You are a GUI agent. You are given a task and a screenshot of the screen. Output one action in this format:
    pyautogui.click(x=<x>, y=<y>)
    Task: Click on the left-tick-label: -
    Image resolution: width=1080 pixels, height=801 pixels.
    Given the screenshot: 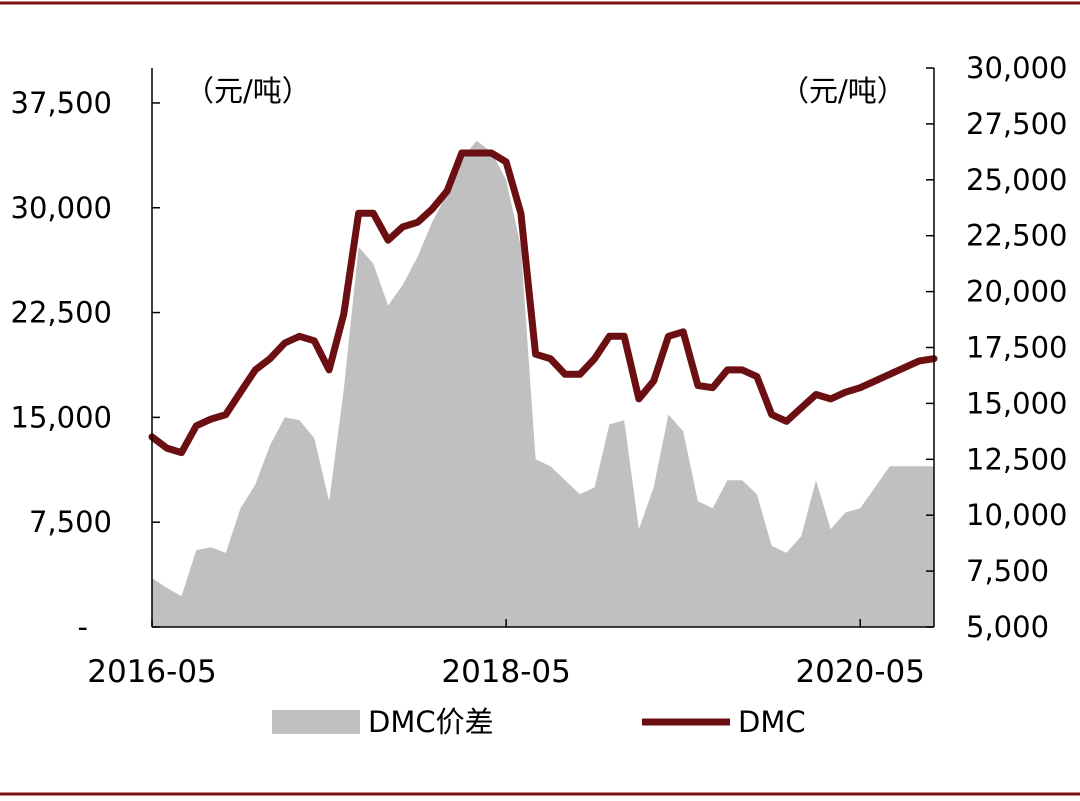 What is the action you would take?
    pyautogui.click(x=83, y=627)
    